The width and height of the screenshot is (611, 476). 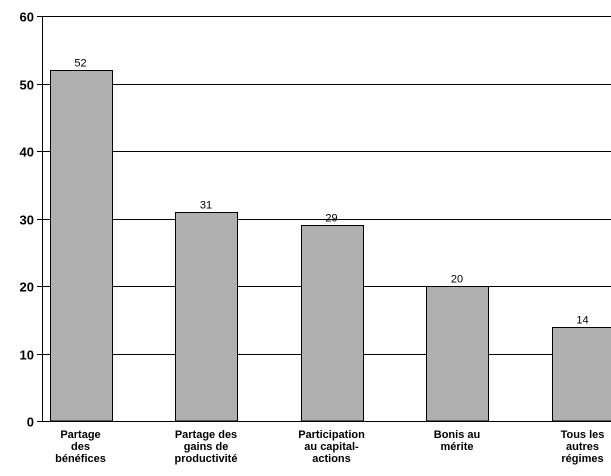 What do you see at coordinates (30, 422) in the screenshot?
I see `y-tick-label-0: 0` at bounding box center [30, 422].